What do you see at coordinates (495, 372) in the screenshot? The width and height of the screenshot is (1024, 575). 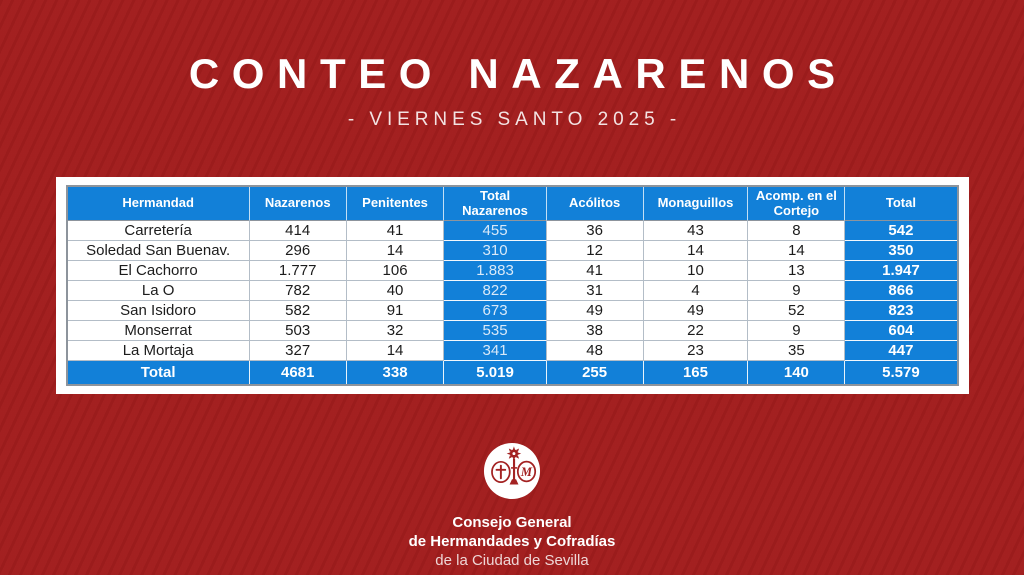 I see `total-value-cell: 5.019` at bounding box center [495, 372].